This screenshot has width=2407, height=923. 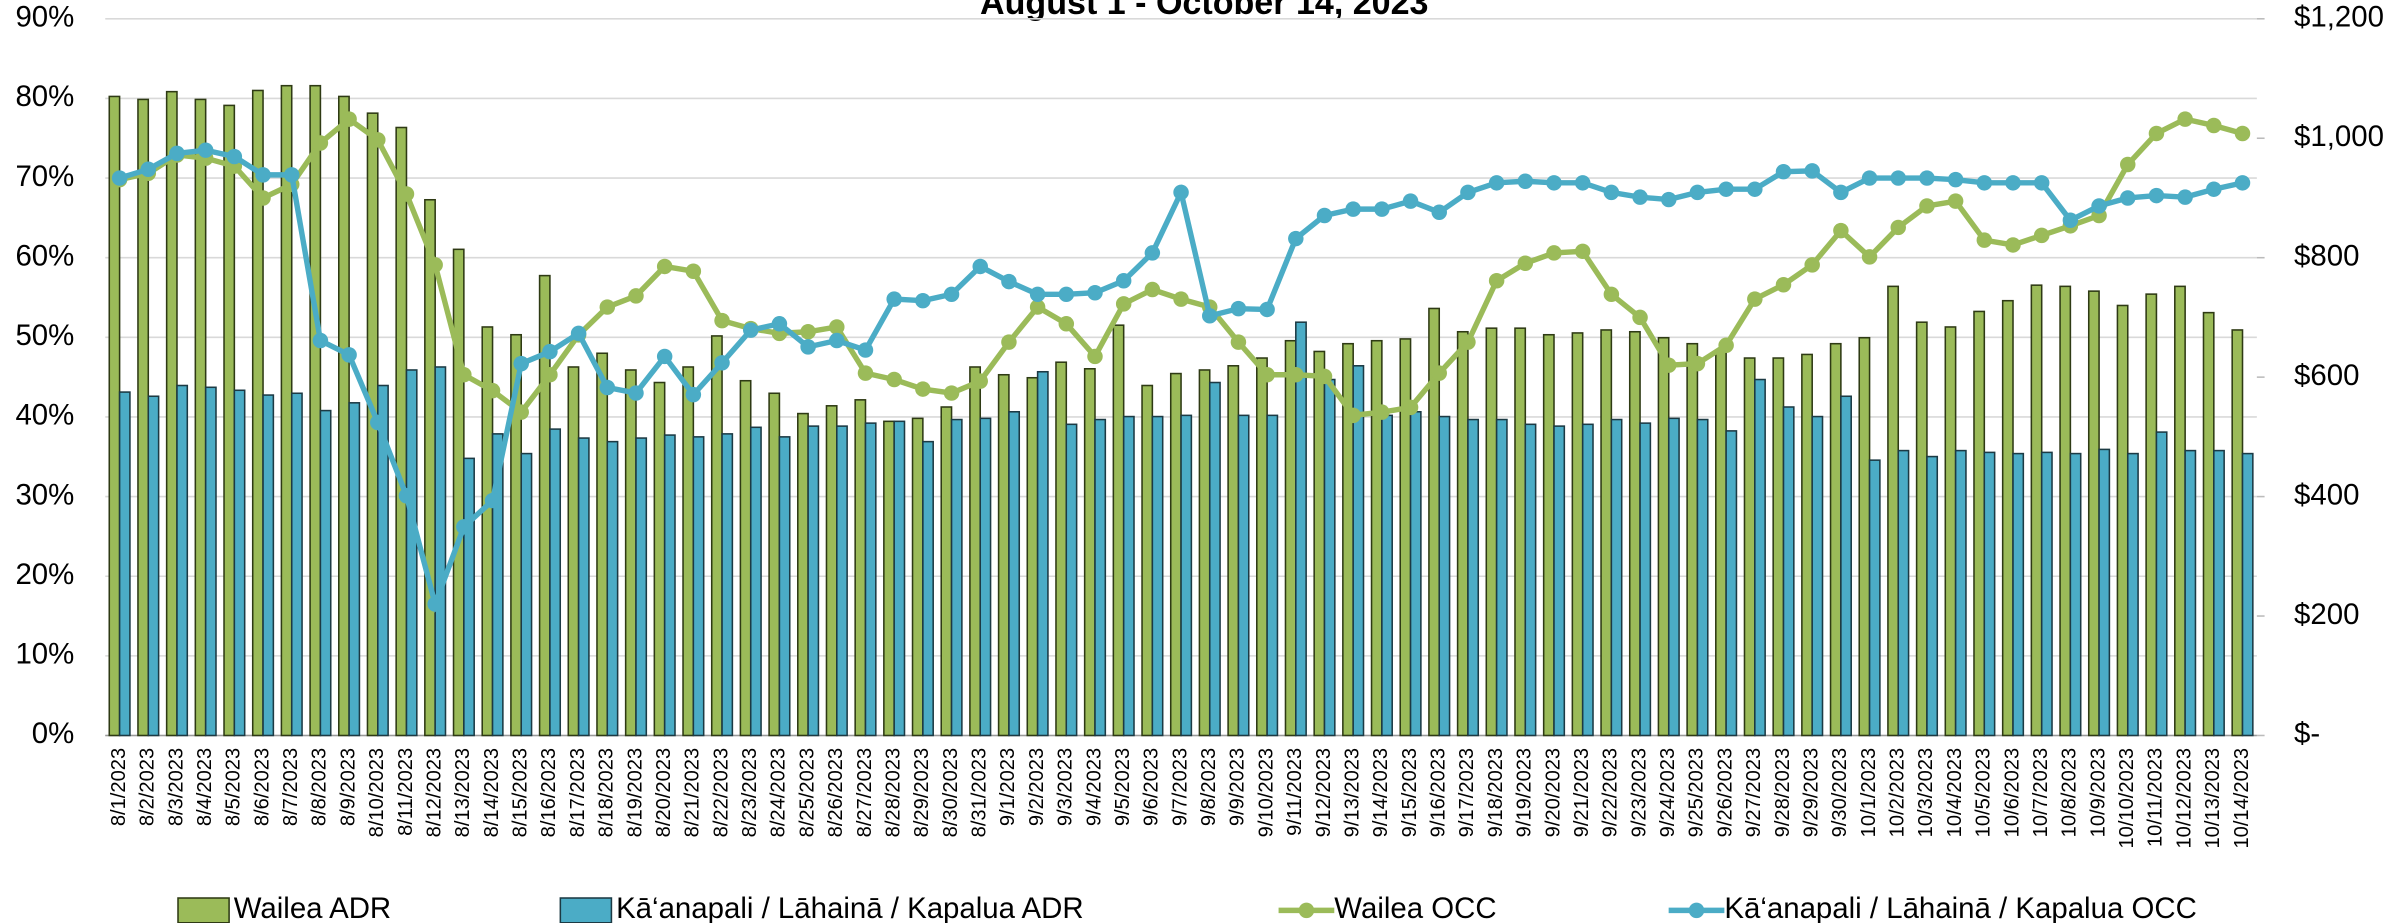 What do you see at coordinates (2213, 798) in the screenshot?
I see `x-tick-label: 10/13/2023` at bounding box center [2213, 798].